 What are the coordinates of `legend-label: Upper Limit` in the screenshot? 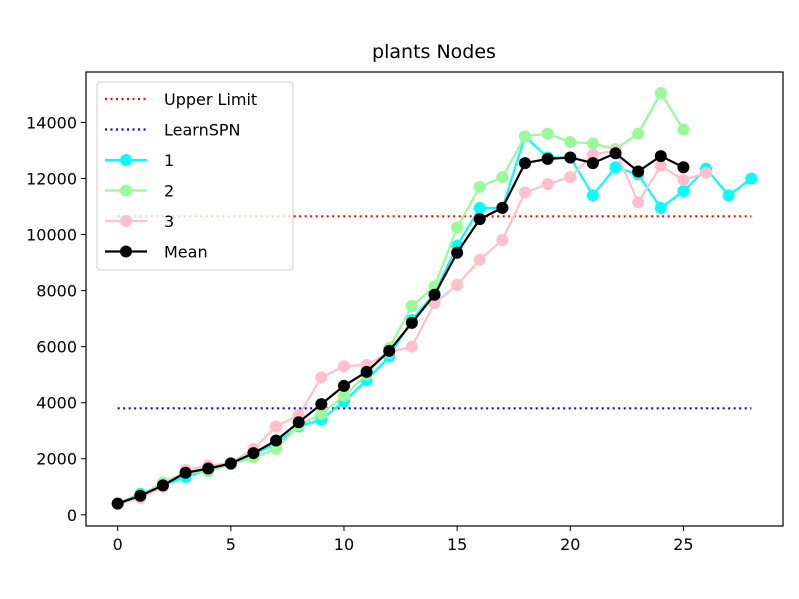 It's located at (210, 99).